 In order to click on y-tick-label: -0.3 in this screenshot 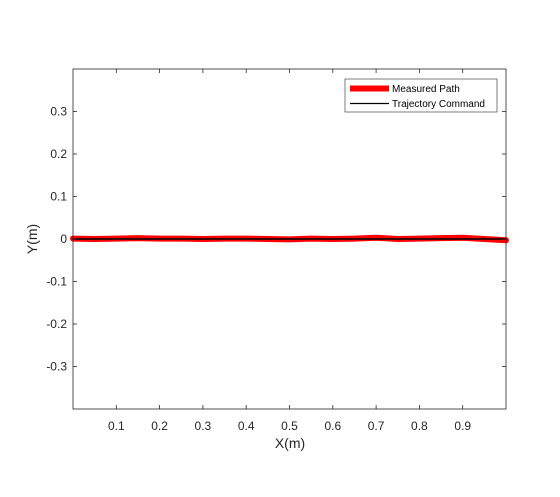, I will do `click(56, 367)`.